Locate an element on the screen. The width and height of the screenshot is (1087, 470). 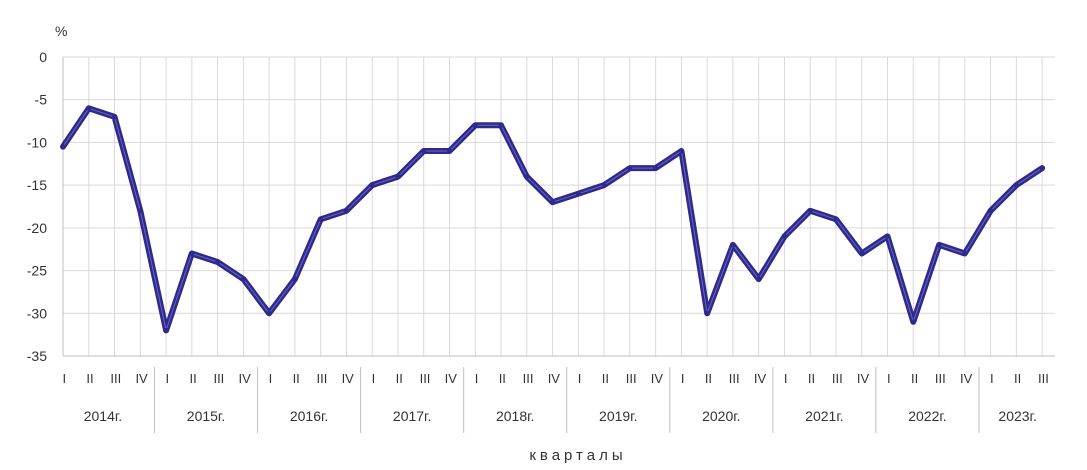
x-year-label: 2018г. is located at coordinates (515, 416).